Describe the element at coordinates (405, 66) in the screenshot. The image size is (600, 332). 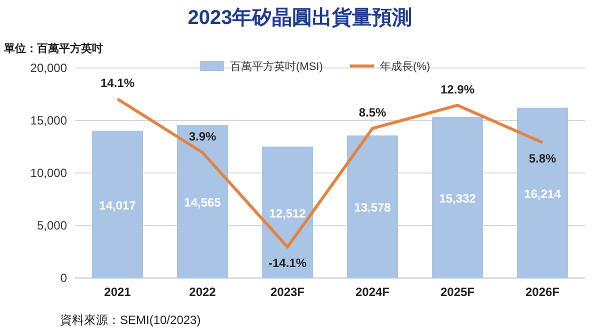
I see `legend-label: 年成長(%)` at that location.